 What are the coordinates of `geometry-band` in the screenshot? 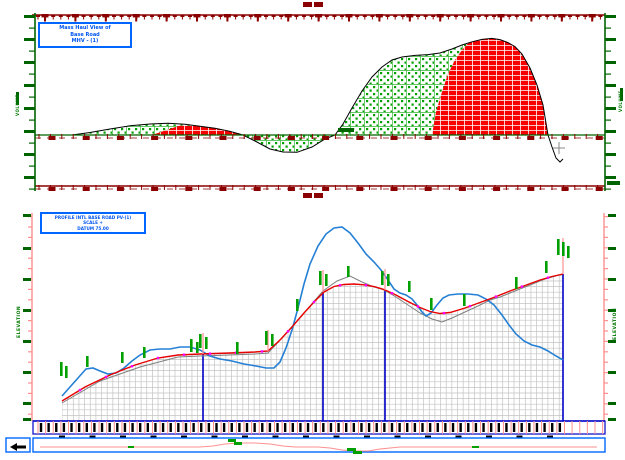 It's located at (305, 445).